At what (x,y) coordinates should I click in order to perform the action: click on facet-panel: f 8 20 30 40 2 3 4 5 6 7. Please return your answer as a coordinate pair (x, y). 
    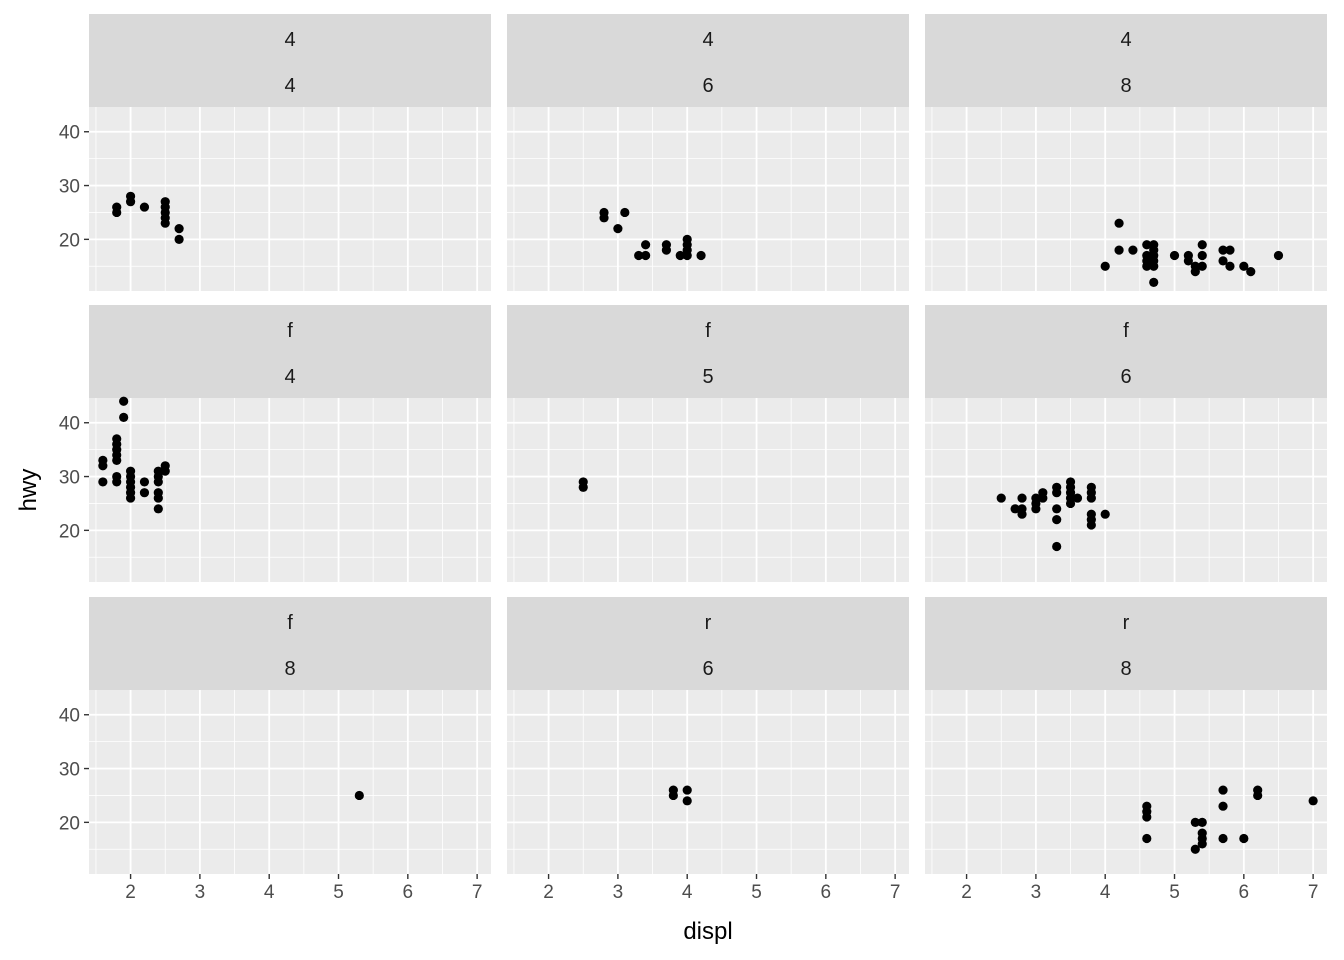
    Looking at the image, I should click on (275, 750).